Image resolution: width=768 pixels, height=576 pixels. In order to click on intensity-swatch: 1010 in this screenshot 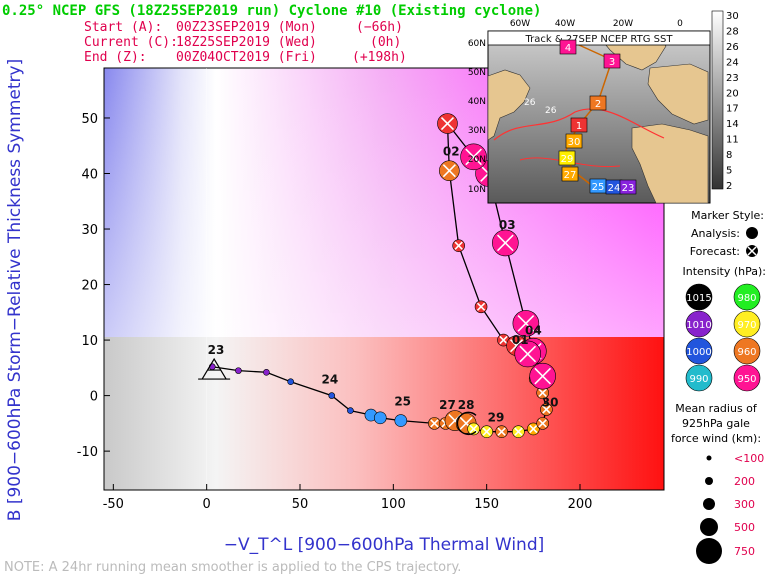, I will do `click(699, 324)`.